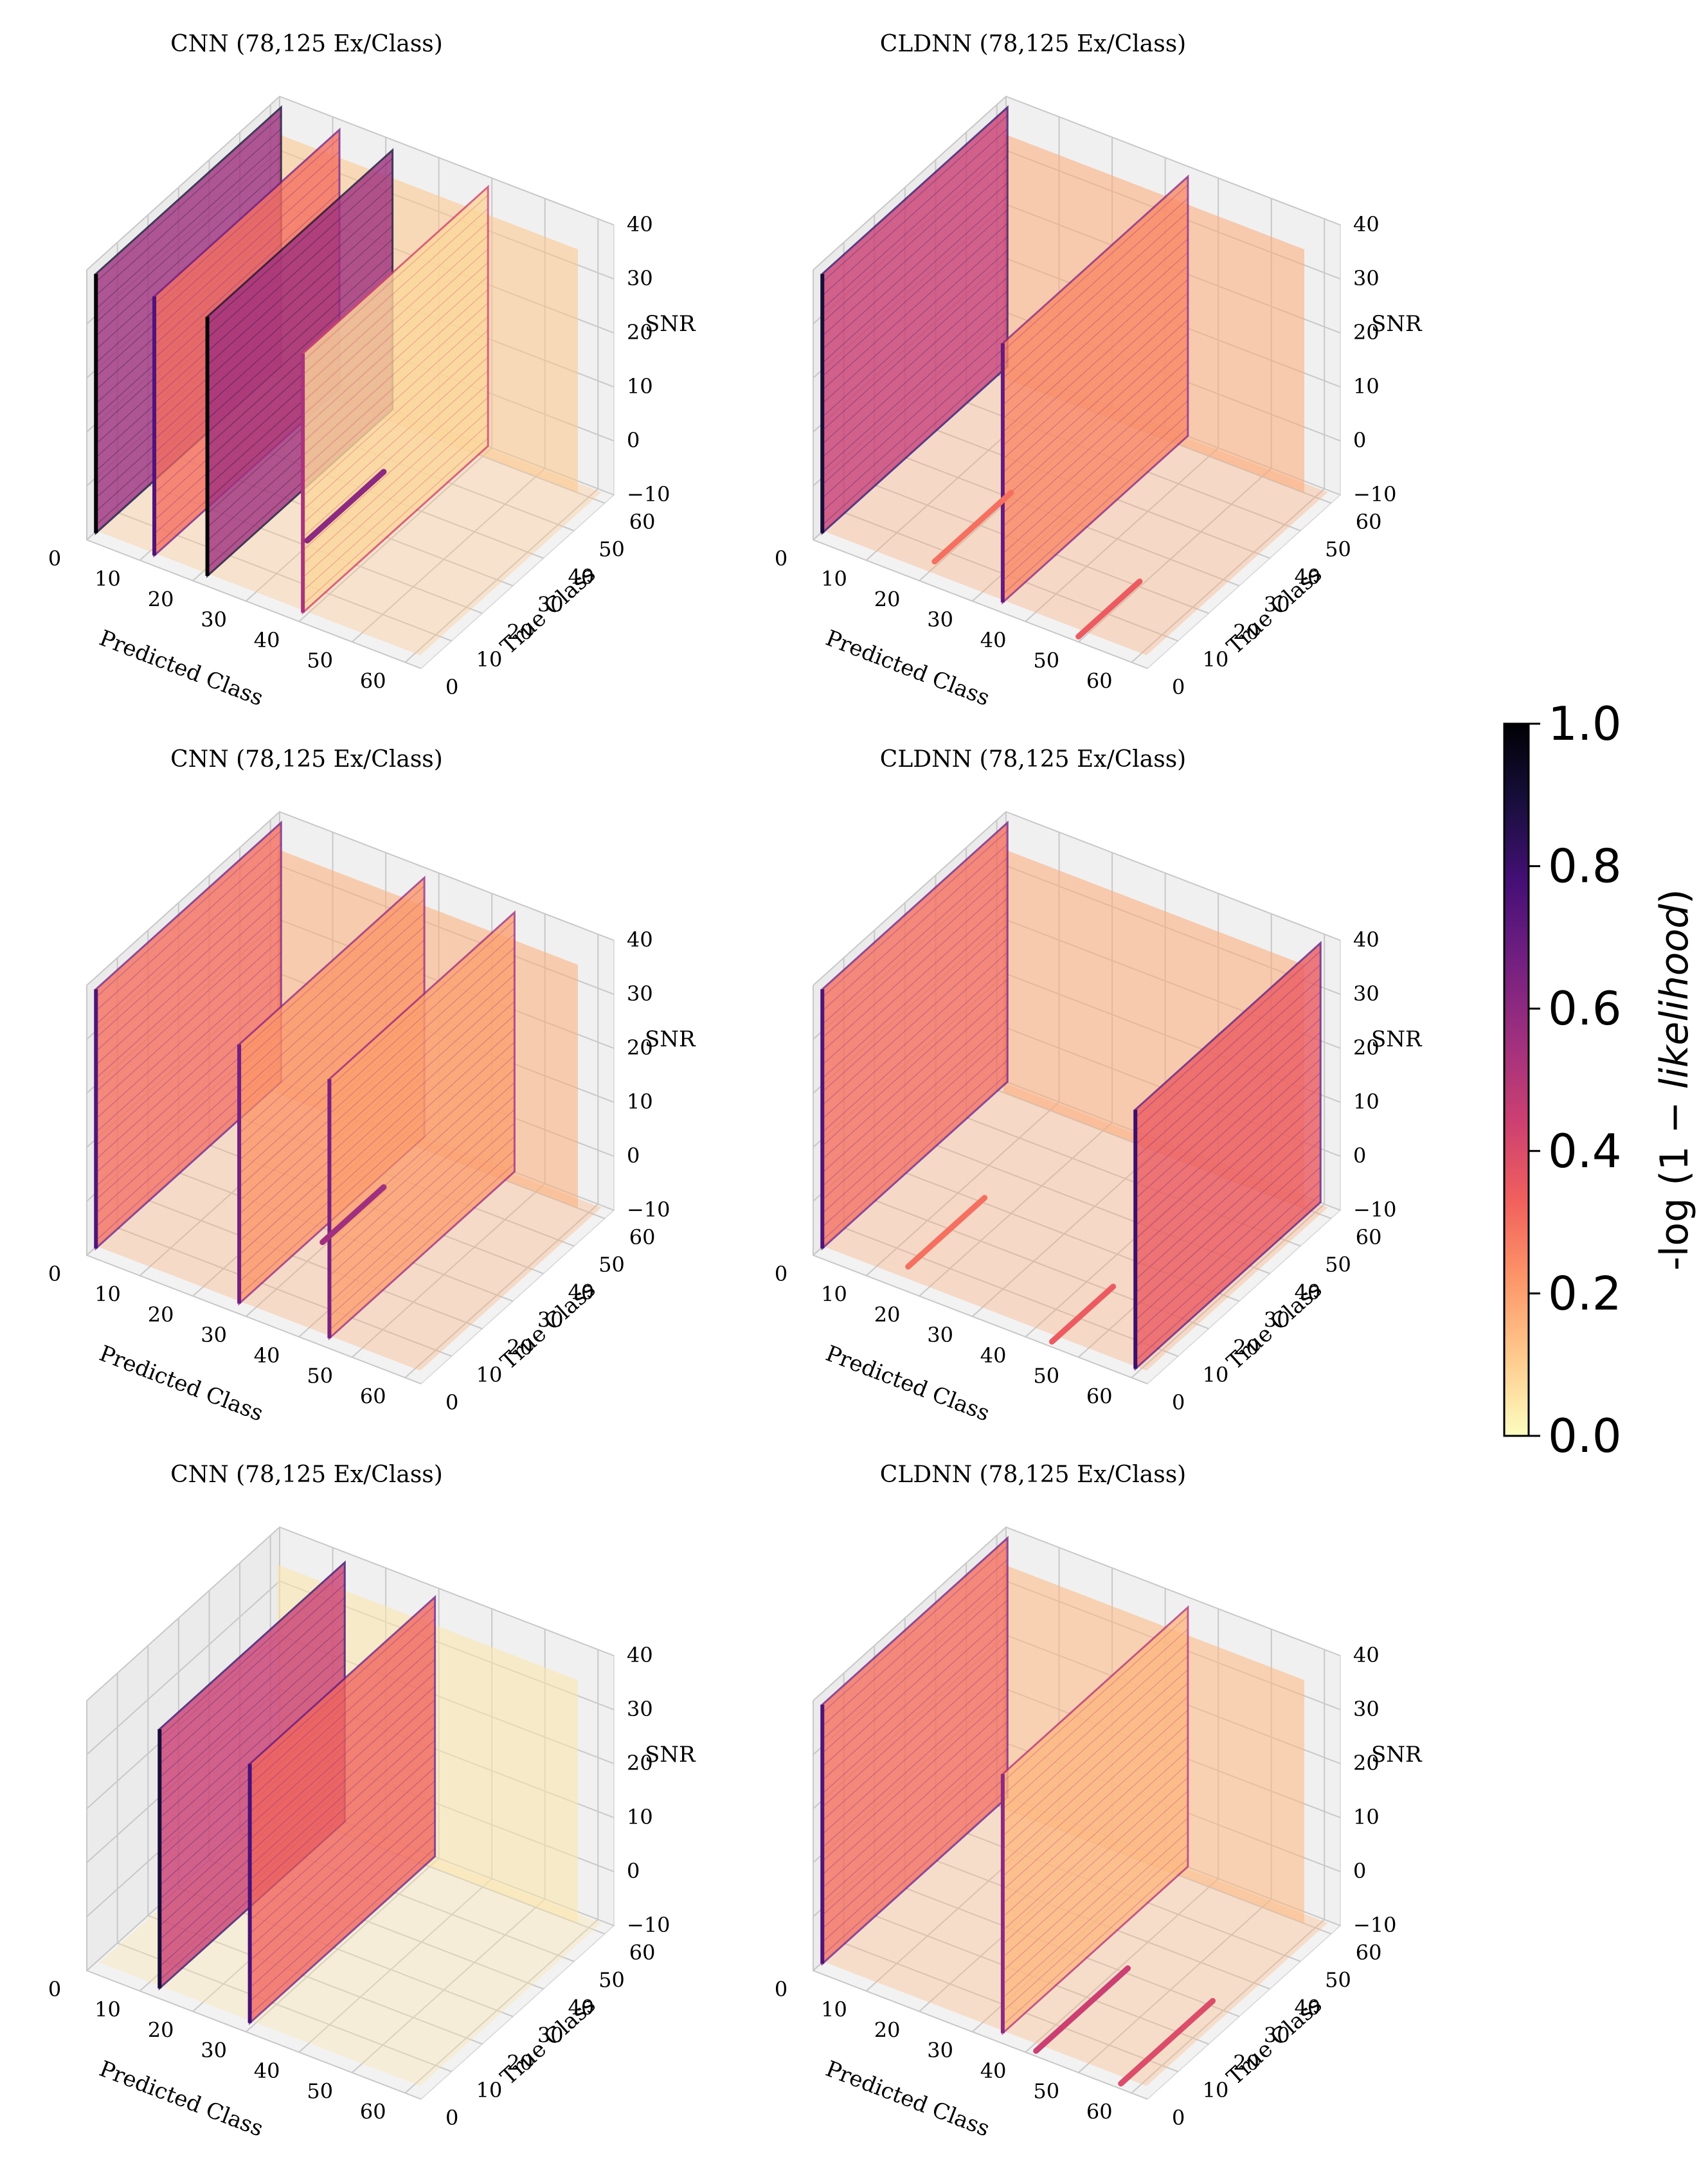 Image resolution: width=1708 pixels, height=2166 pixels. I want to click on colorbar-tick-label: 0.8, so click(1585, 866).